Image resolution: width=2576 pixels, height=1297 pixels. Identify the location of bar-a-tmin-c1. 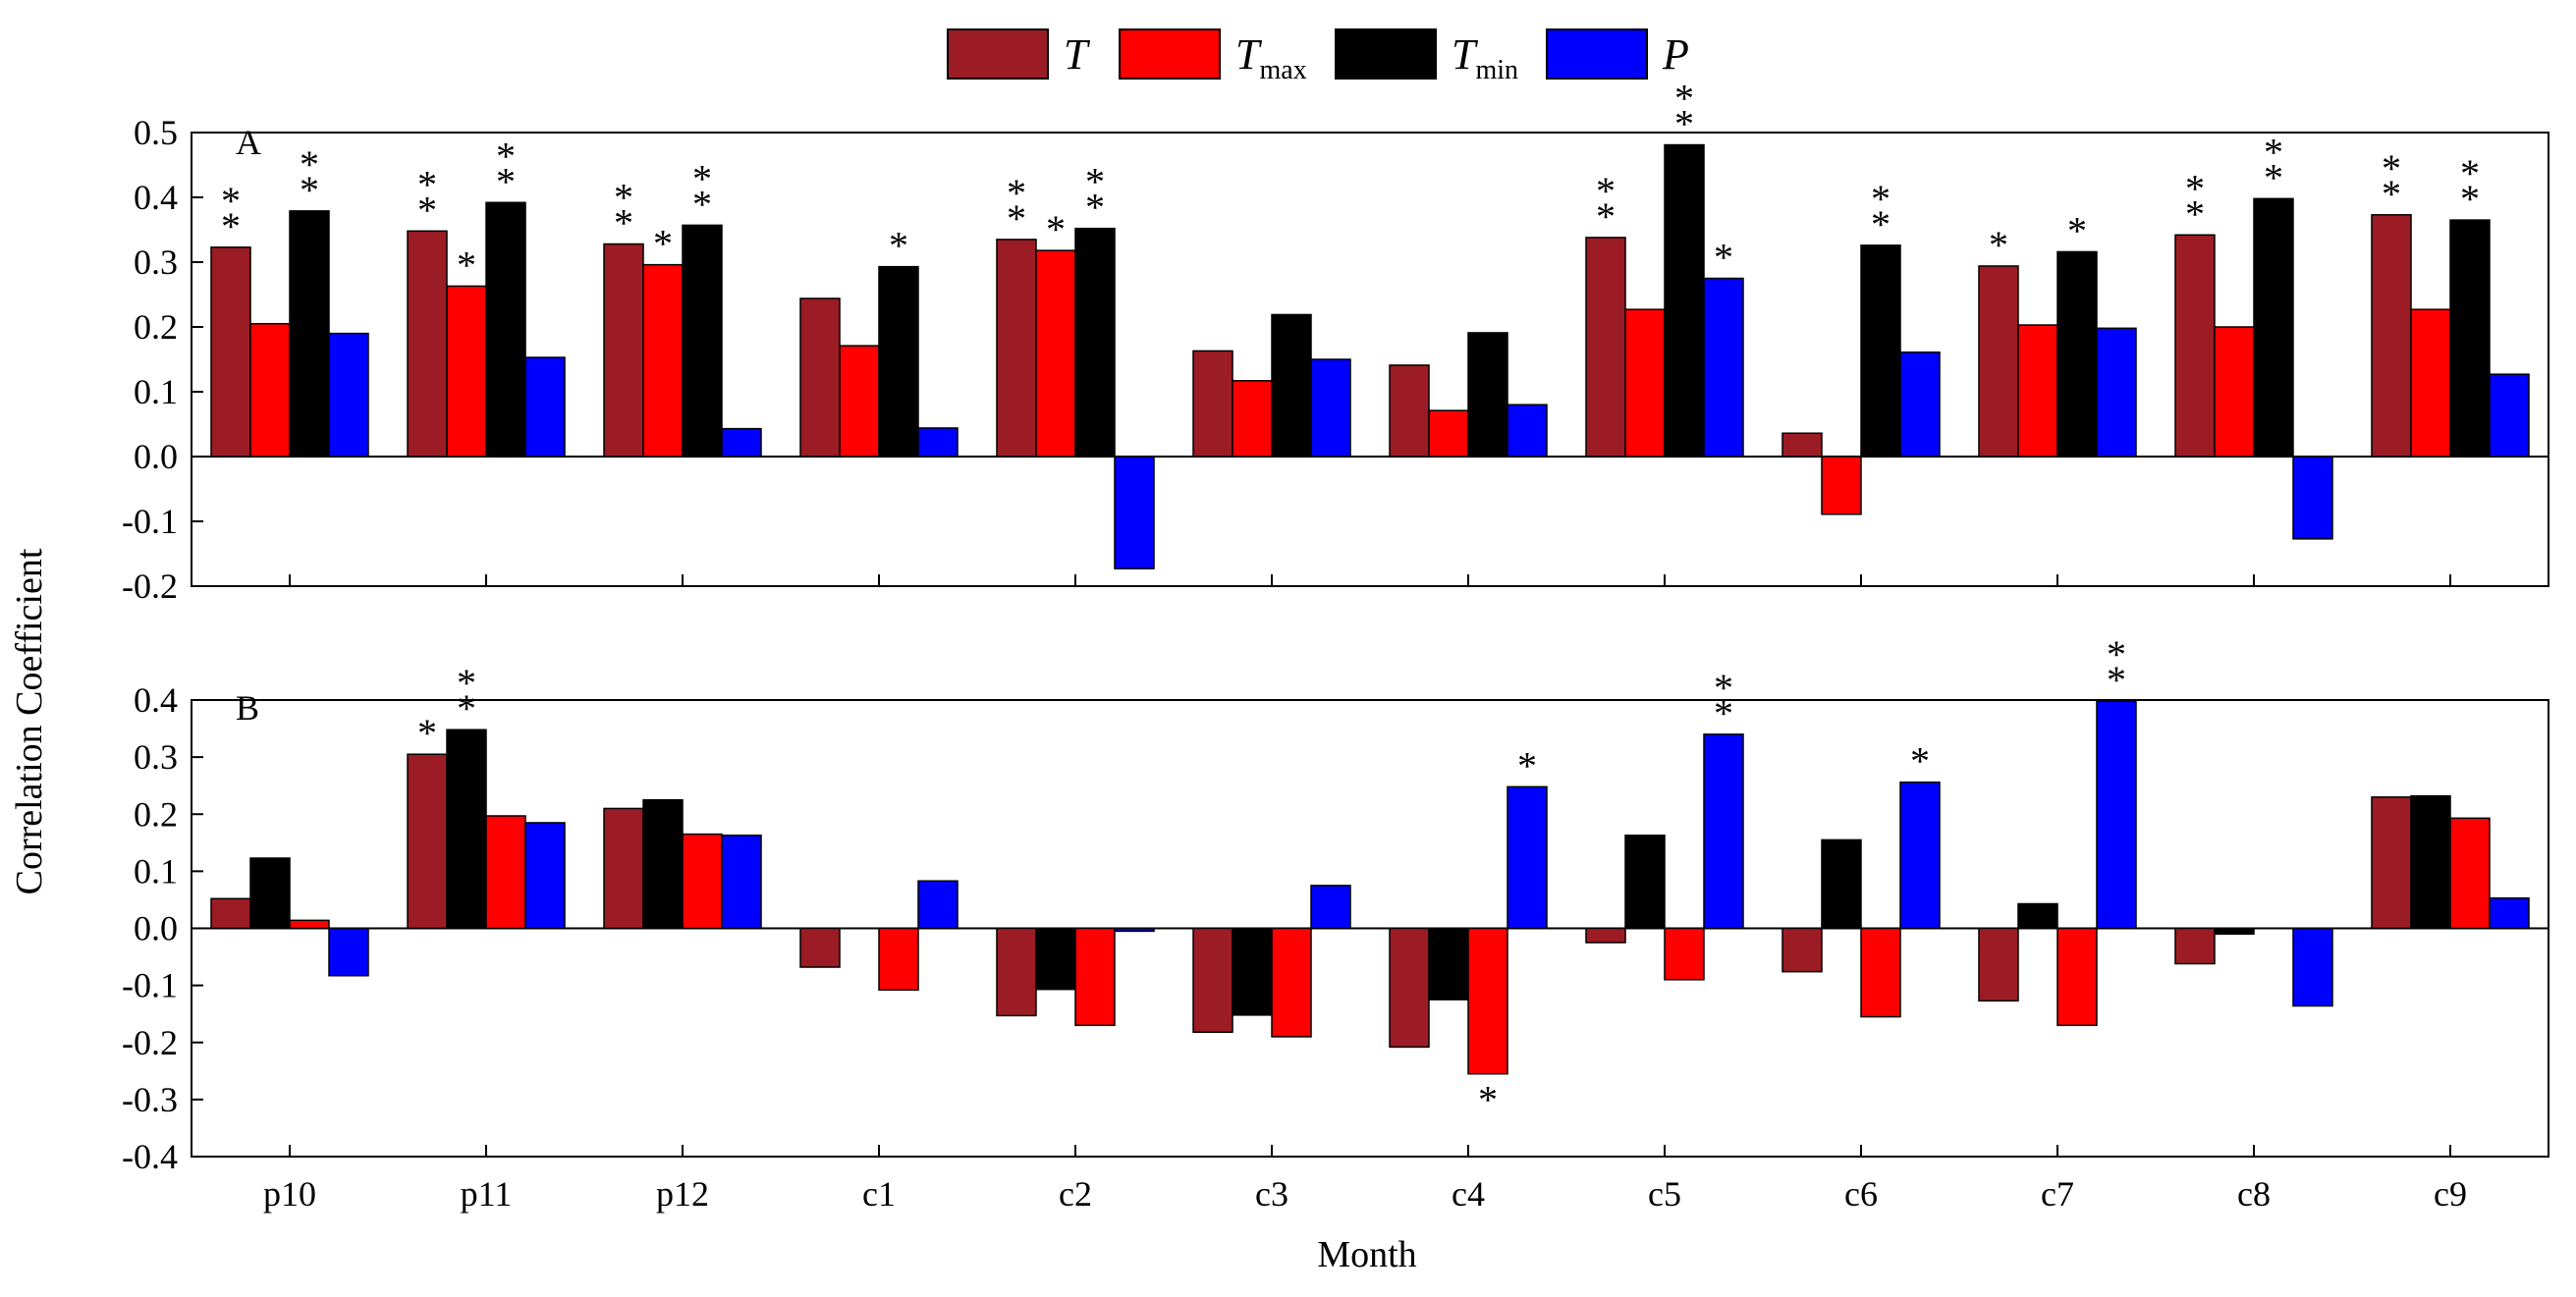
(898, 361).